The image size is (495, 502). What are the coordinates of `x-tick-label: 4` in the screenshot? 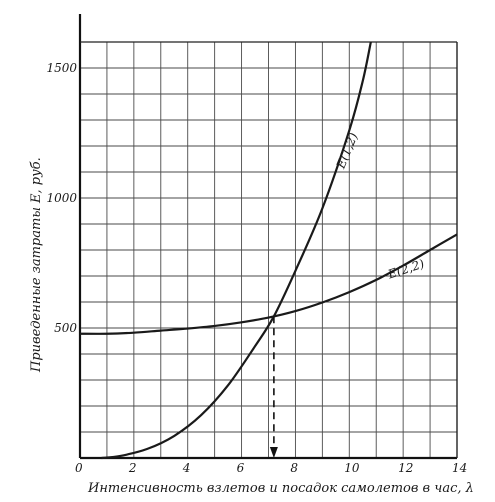 It's located at (186, 468).